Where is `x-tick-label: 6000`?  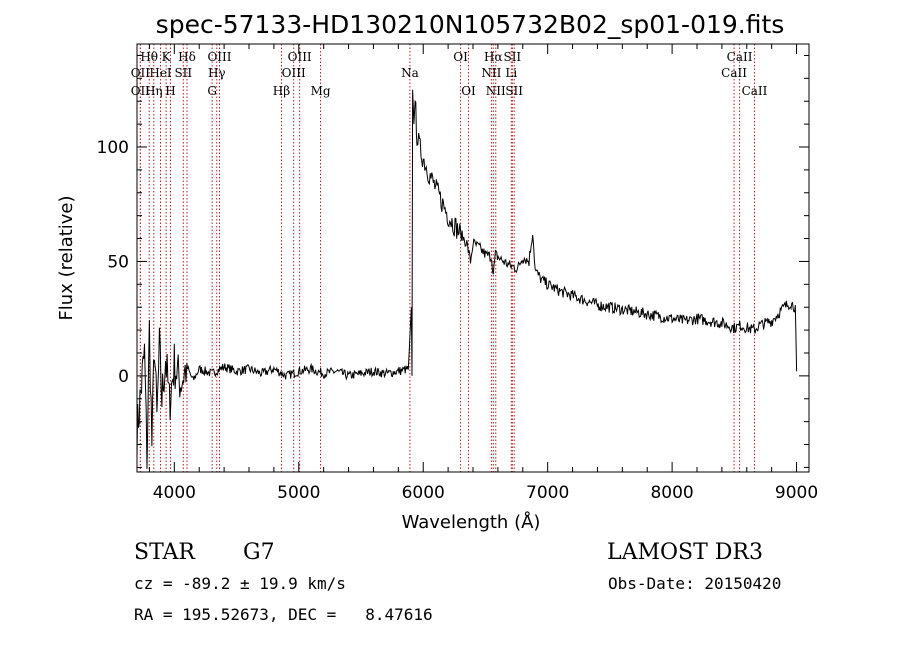 x-tick-label: 6000 is located at coordinates (423, 493).